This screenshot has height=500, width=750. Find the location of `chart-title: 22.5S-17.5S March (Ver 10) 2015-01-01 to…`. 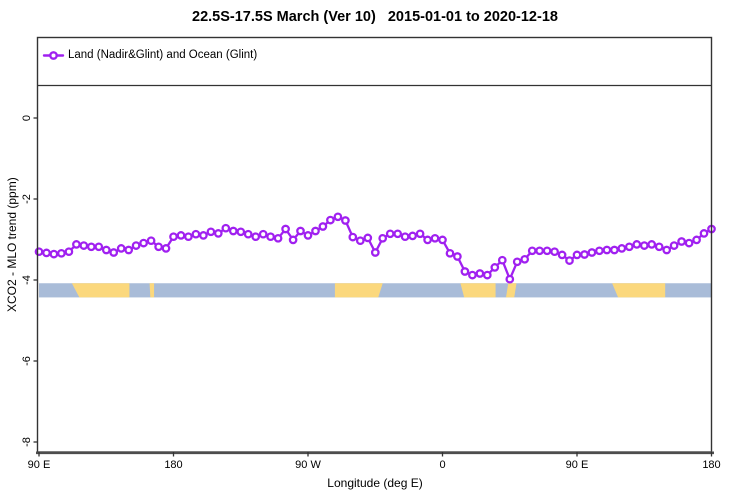

chart-title: 22.5S-17.5S March (Ver 10) 2015-01-01 to… is located at coordinates (375, 17).